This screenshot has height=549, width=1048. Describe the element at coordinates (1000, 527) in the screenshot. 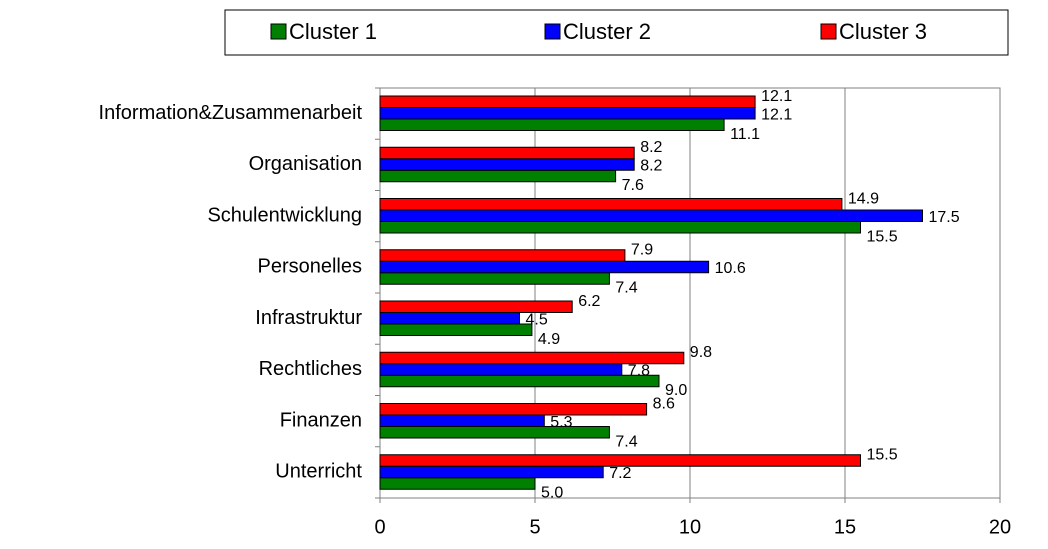

I see `x-tick-label: 20` at that location.